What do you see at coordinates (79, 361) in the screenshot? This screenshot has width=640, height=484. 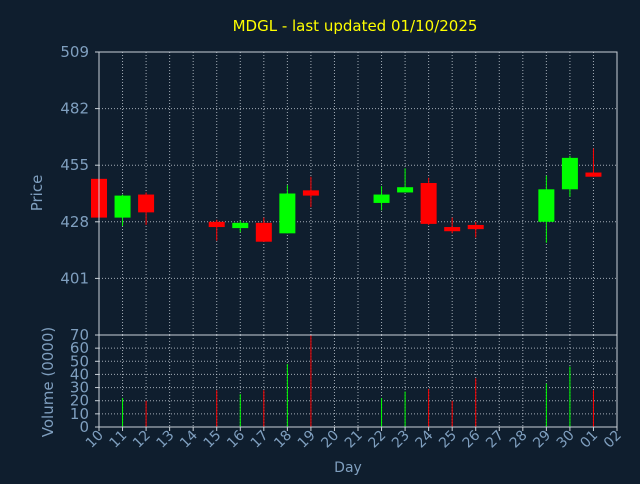 I see `volume-tick-label: 50` at bounding box center [79, 361].